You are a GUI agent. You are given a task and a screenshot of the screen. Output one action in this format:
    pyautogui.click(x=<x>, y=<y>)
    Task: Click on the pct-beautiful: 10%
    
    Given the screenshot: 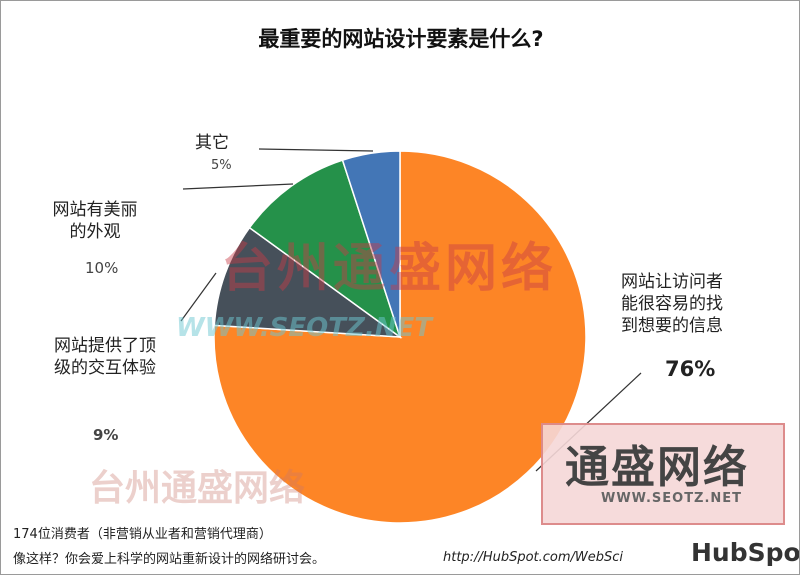 What is the action you would take?
    pyautogui.click(x=102, y=268)
    